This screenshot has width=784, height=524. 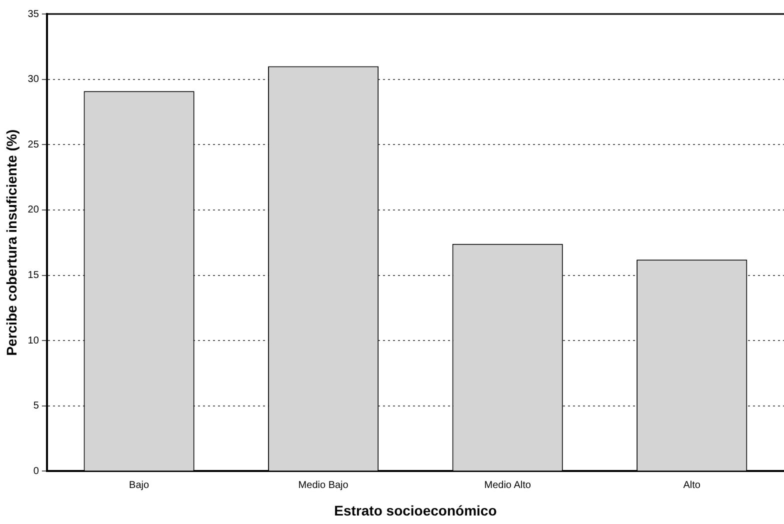 I want to click on y-axis-title: Percibe cobertura insuficiente (%), so click(x=11, y=242).